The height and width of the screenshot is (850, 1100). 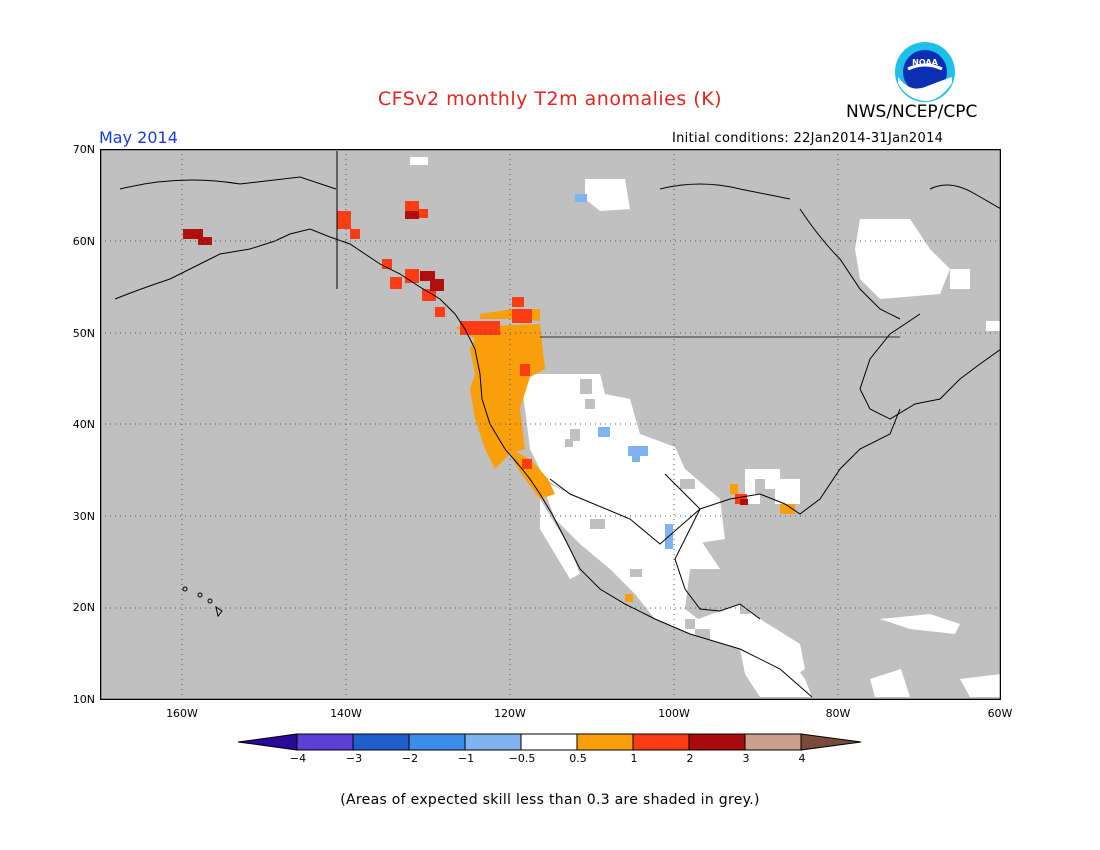 What do you see at coordinates (670, 510) in the screenshot?
I see `low-skill-speckles` at bounding box center [670, 510].